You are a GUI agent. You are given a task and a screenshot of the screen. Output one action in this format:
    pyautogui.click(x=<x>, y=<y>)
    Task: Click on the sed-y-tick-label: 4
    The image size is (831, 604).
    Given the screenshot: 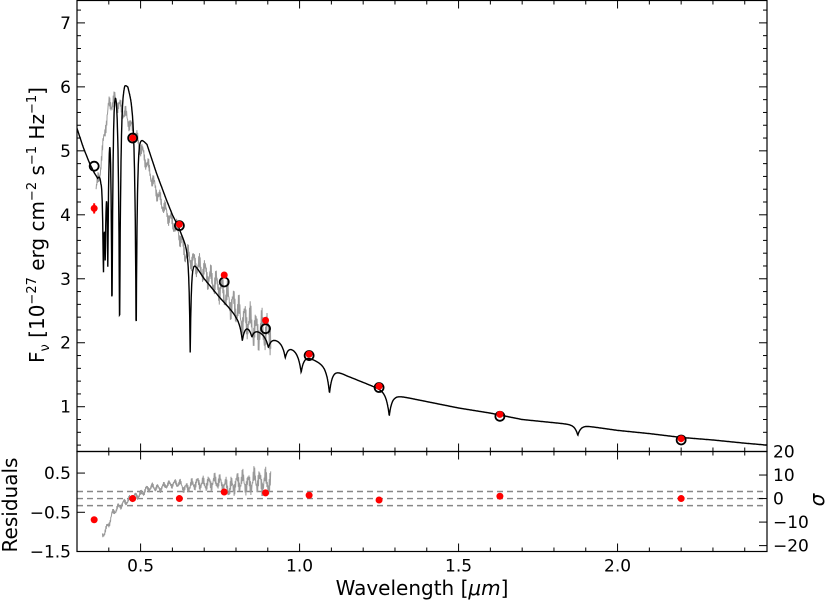 What is the action you would take?
    pyautogui.click(x=65, y=216)
    